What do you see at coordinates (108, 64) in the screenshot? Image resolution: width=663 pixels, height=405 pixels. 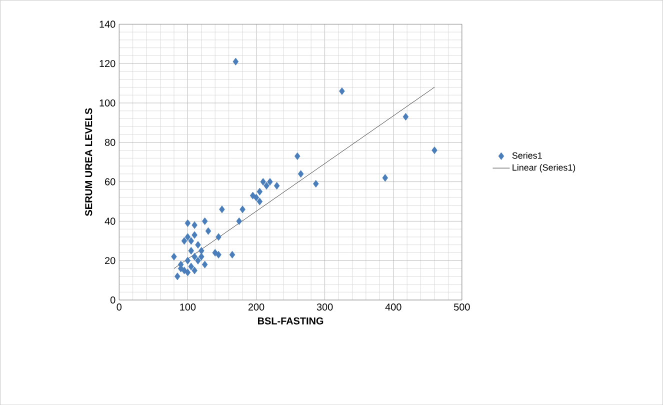 I see `y-tick-label: 120` at bounding box center [108, 64].